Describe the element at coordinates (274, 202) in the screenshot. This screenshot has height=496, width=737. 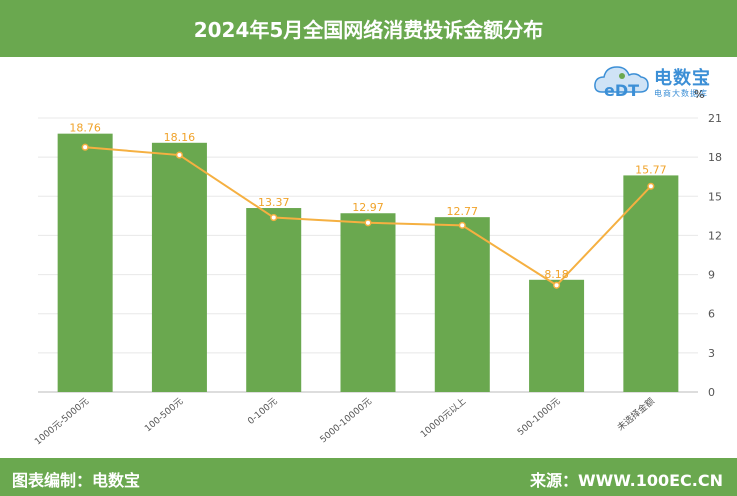
I see `data-label: 13.37` at that location.